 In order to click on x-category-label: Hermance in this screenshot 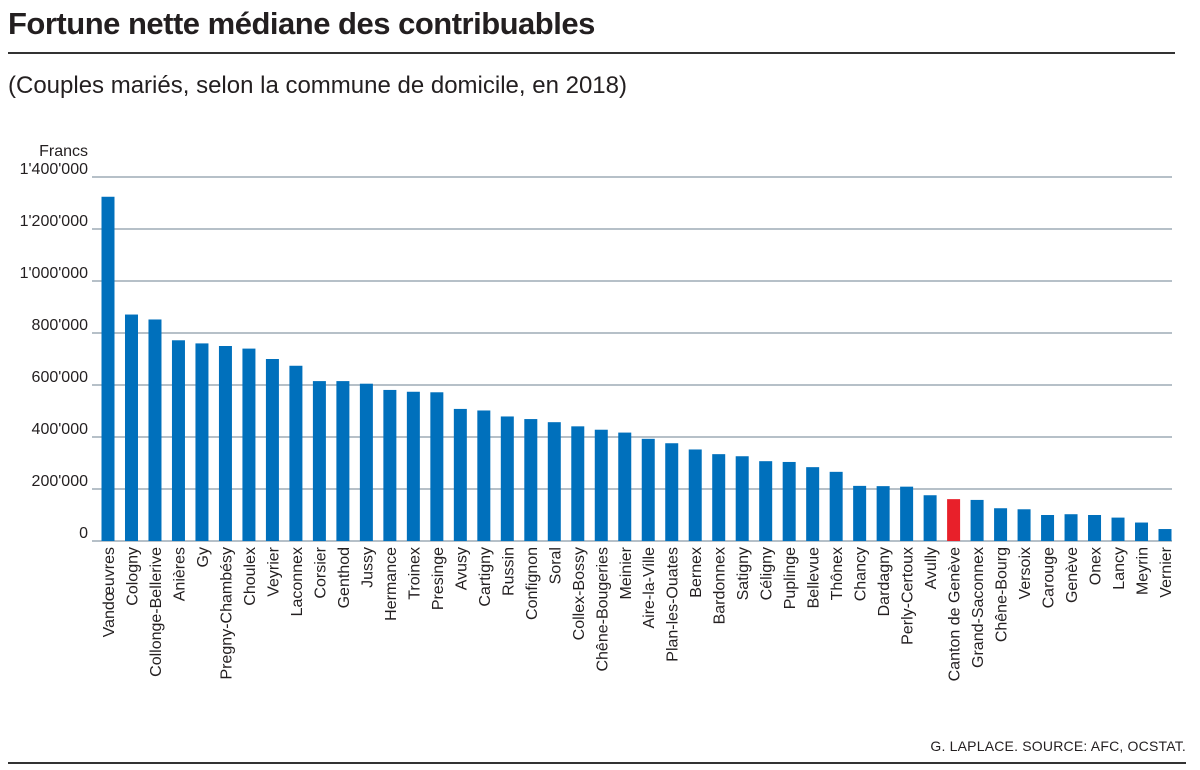, I will do `click(391, 584)`.